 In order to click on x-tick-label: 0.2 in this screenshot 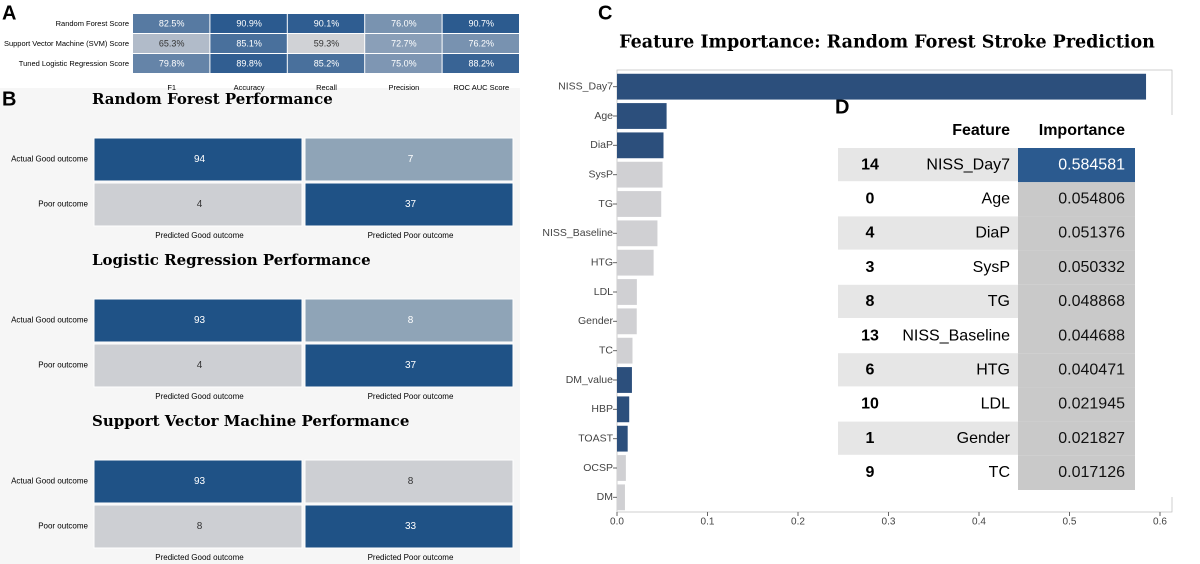, I will do `click(798, 522)`.